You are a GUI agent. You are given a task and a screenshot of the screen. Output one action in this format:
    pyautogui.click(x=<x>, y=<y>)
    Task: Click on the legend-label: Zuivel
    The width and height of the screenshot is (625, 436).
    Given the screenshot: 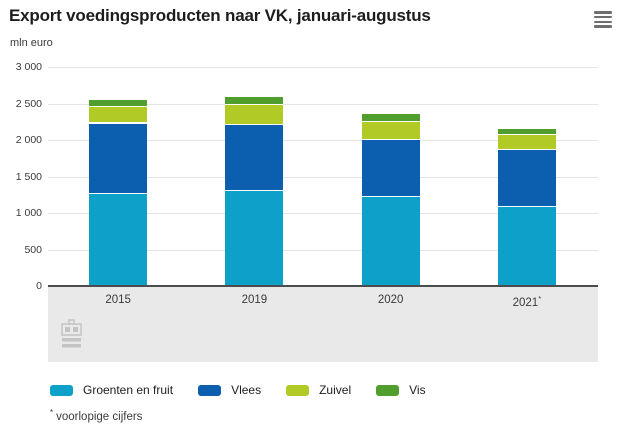 What is the action you would take?
    pyautogui.click(x=335, y=390)
    